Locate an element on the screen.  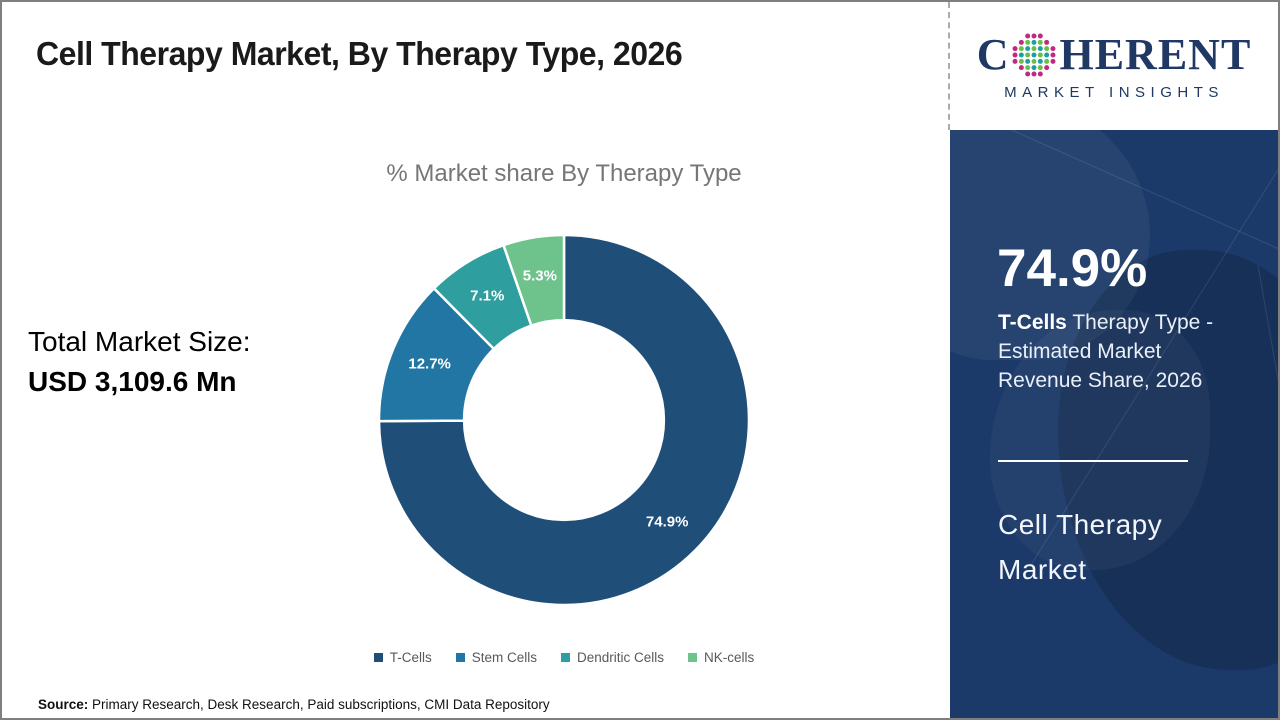
total-market-size: Total Market Size: USD 3,109.6 Mn is located at coordinates (139, 362).